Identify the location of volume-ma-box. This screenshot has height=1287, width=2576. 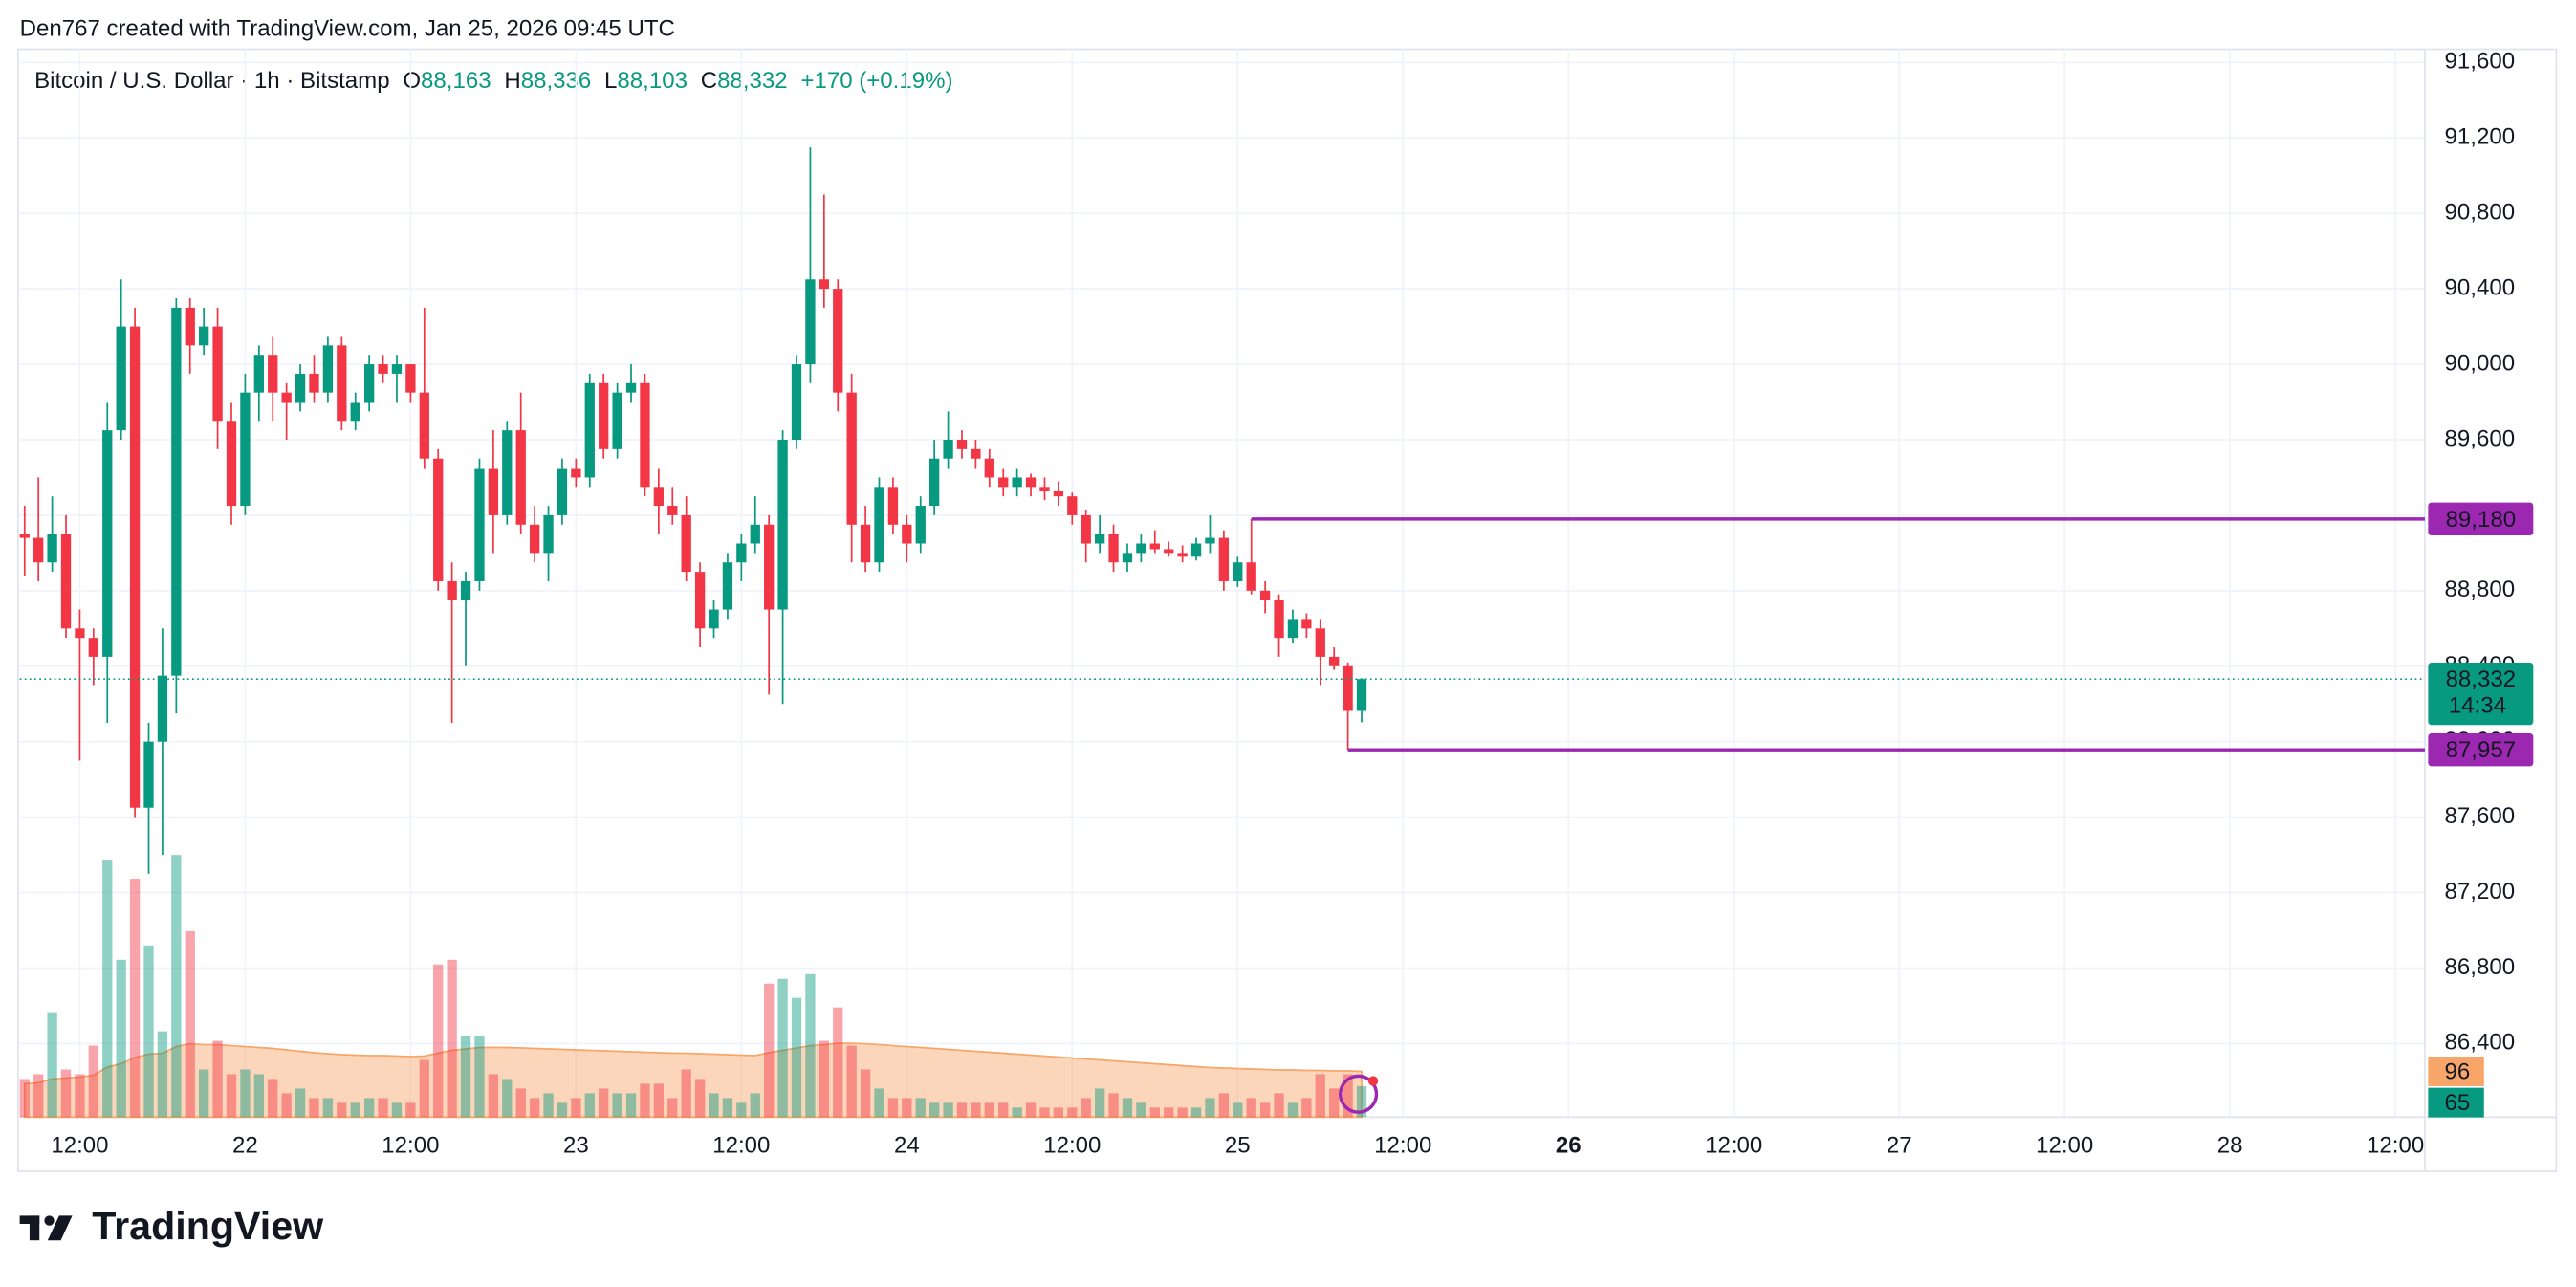
(2456, 1071).